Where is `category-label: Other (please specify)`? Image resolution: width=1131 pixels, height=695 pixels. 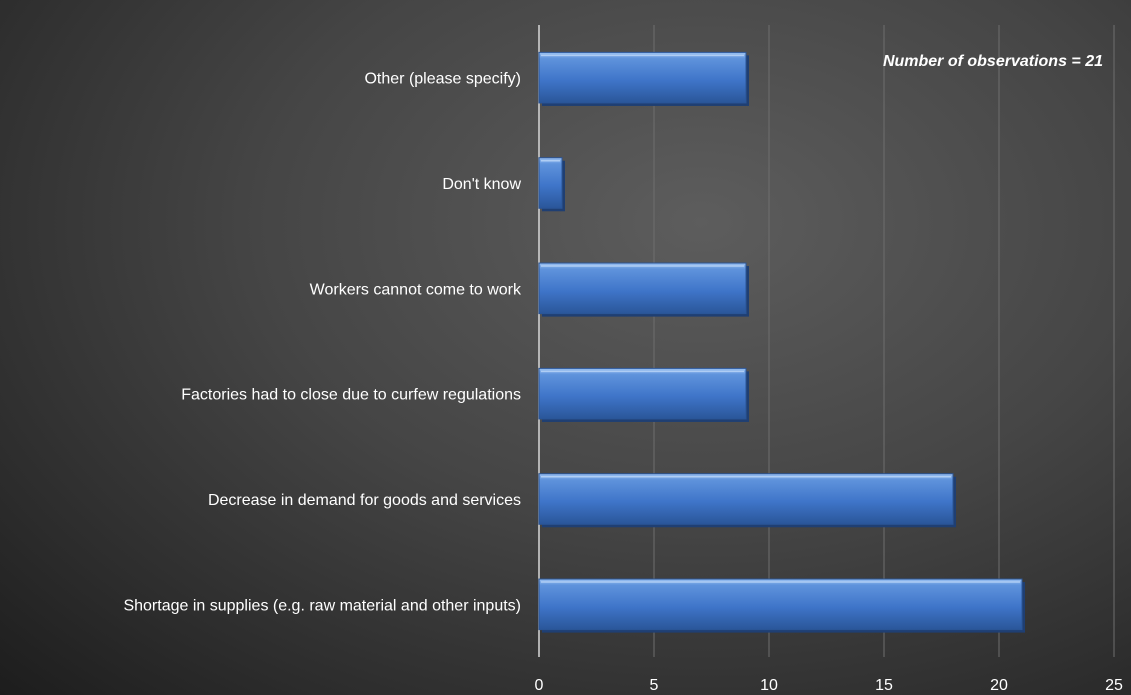
category-label: Other (please specify) is located at coordinates (442, 79).